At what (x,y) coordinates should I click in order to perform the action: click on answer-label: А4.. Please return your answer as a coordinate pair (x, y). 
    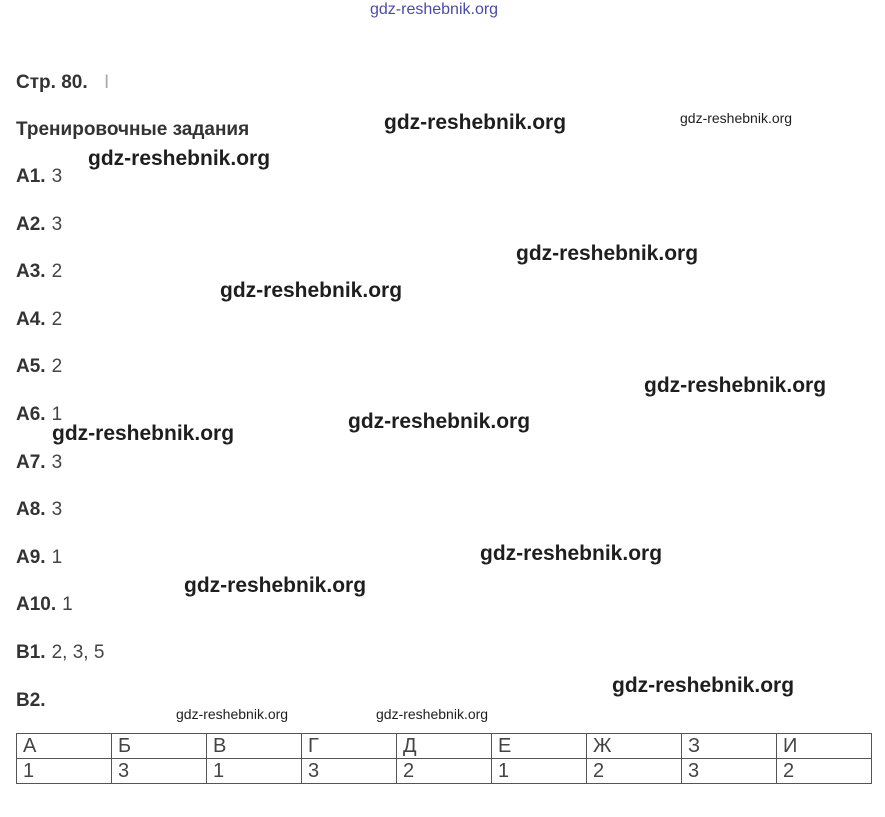
    Looking at the image, I should click on (31, 319).